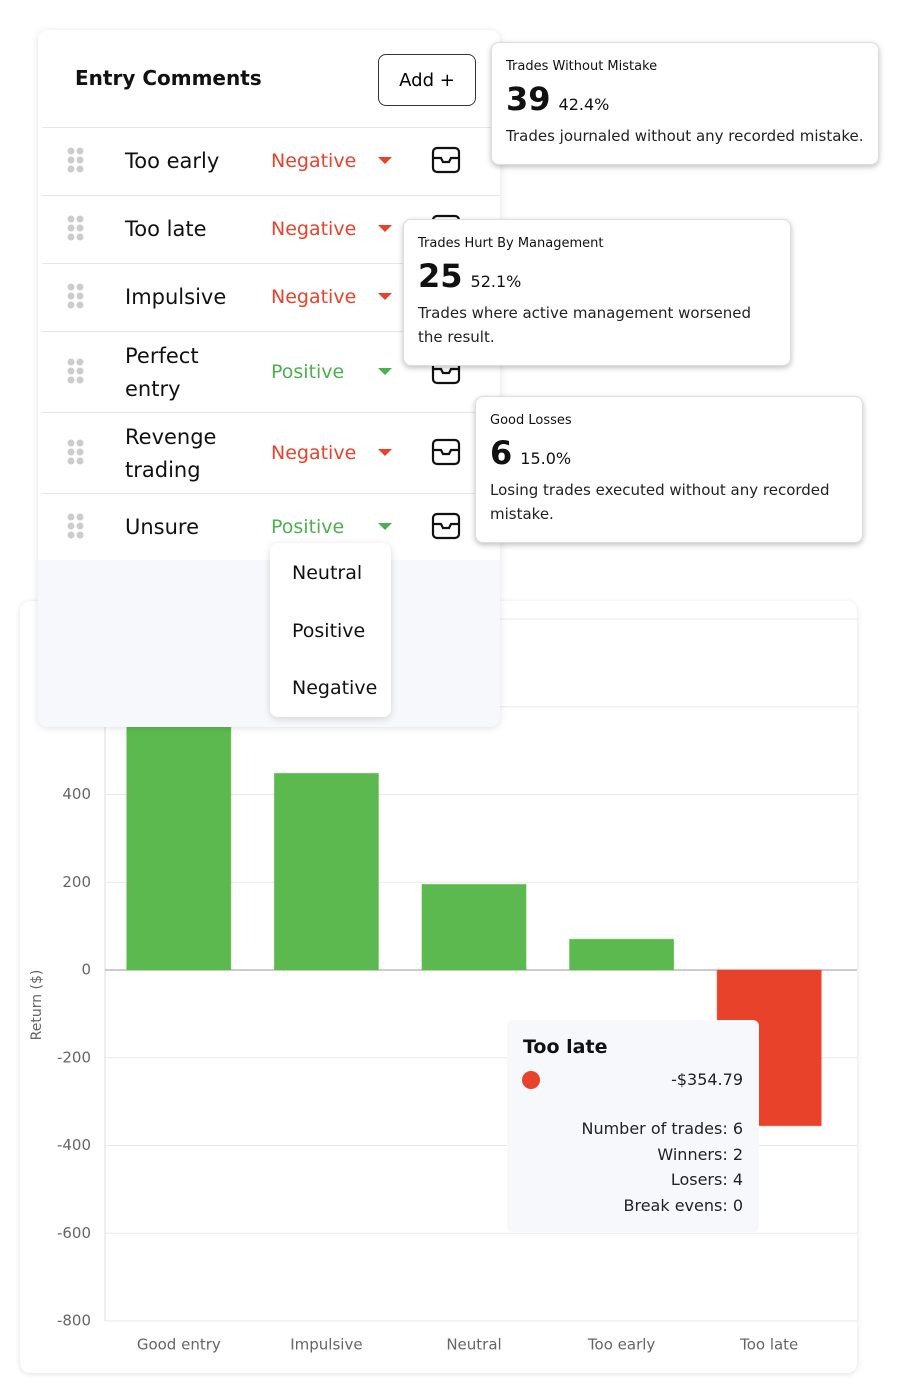  I want to click on dropdown-option: Positive, so click(329, 630).